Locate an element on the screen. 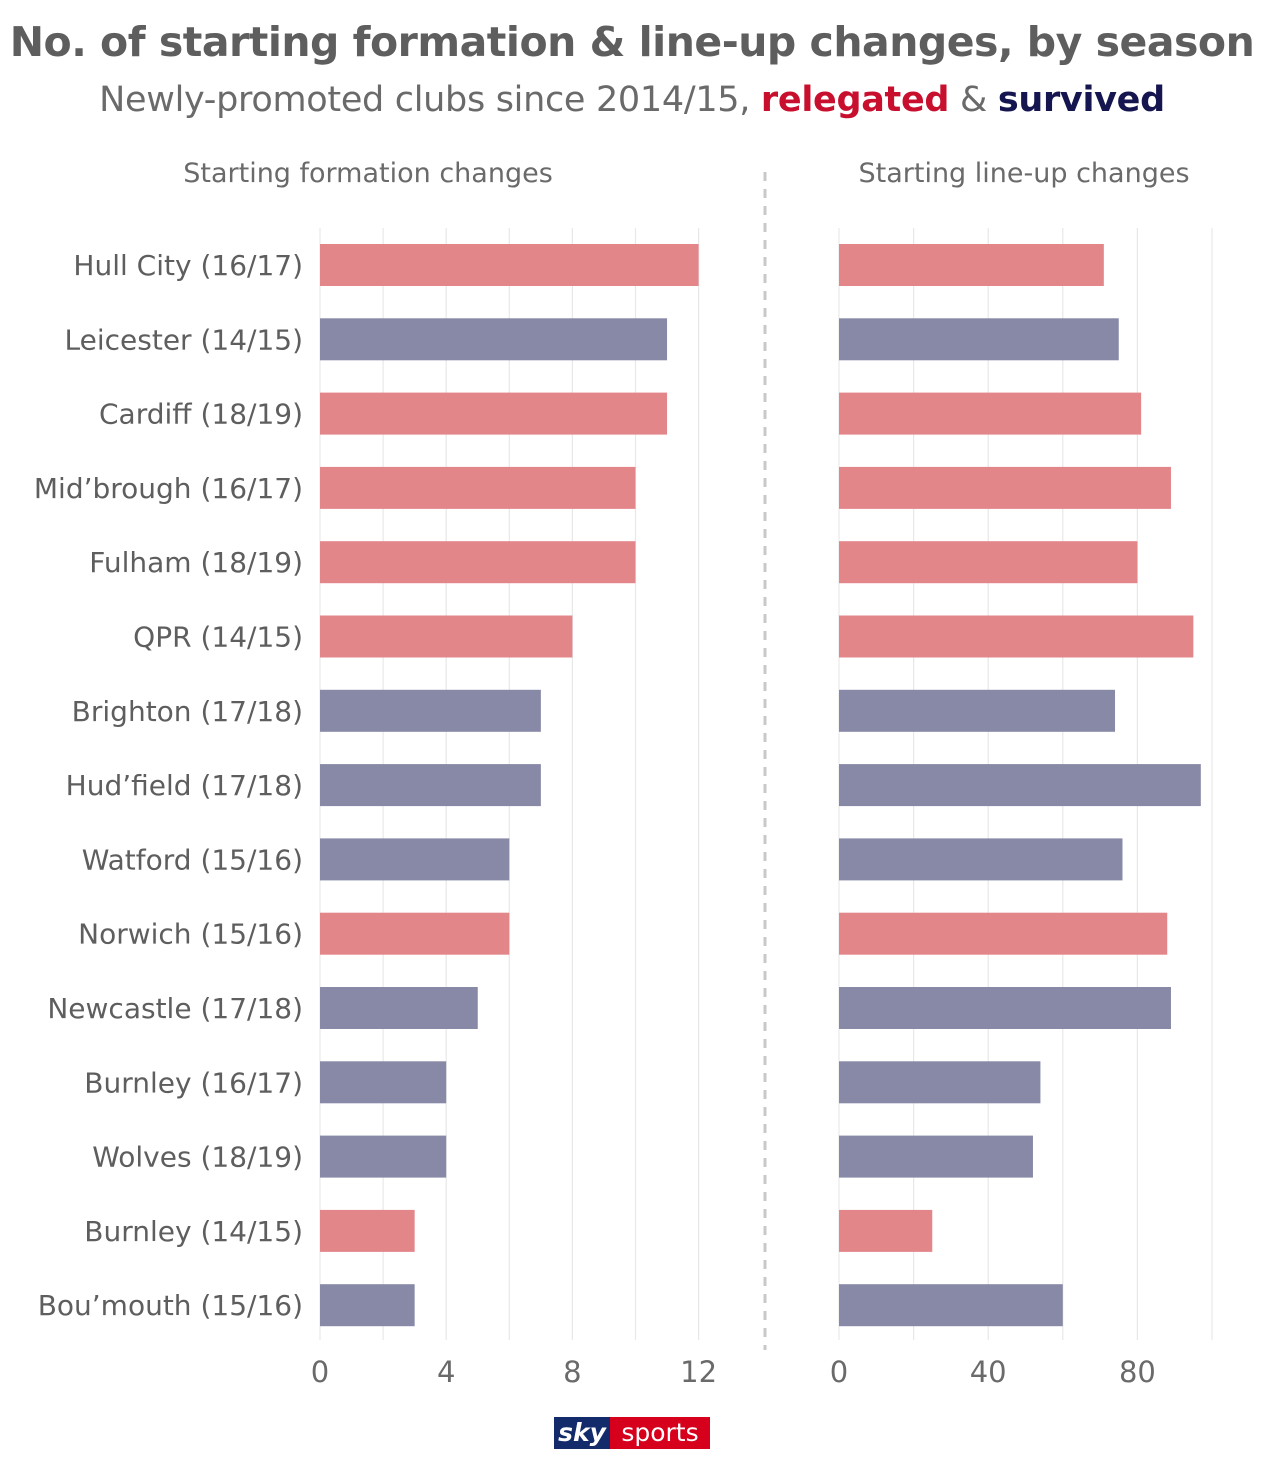 This screenshot has width=1264, height=1476. panel-title-formation: Starting formation changes is located at coordinates (368, 173).